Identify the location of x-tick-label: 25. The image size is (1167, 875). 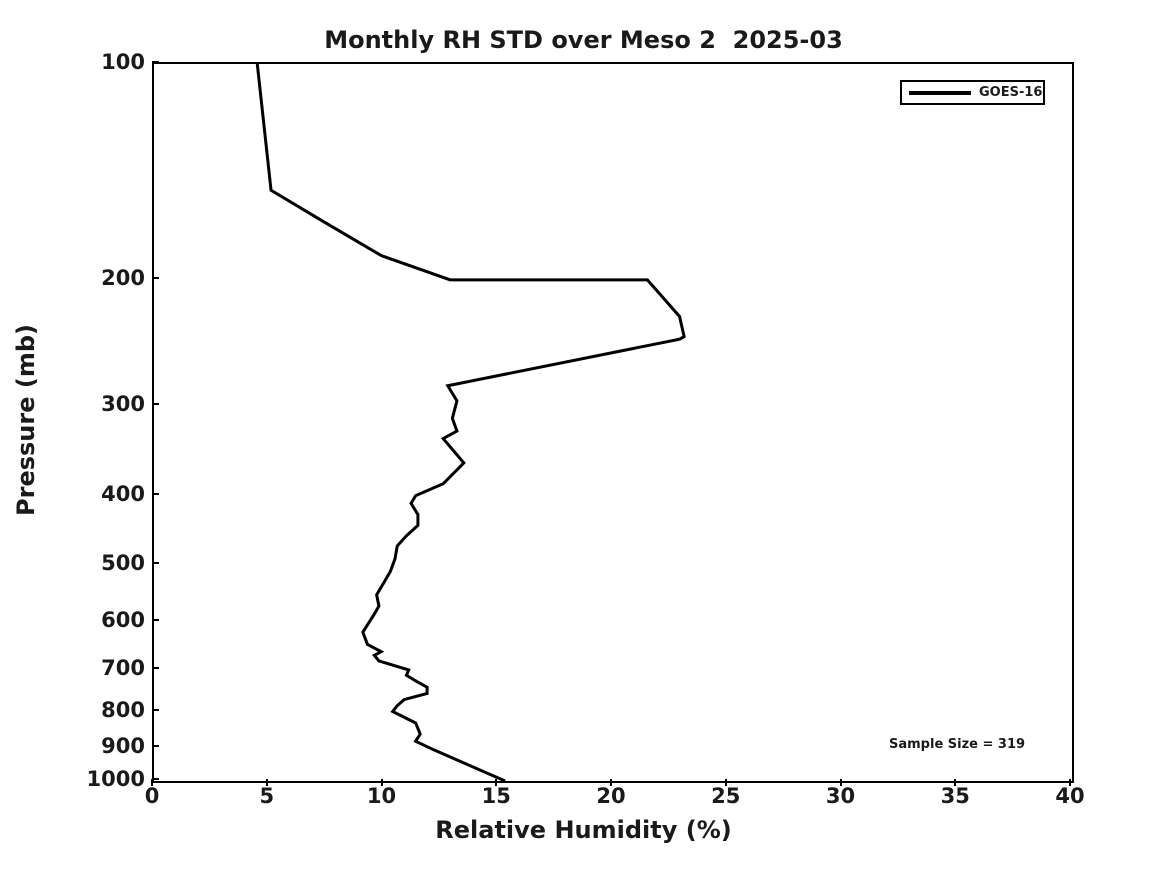
(726, 796).